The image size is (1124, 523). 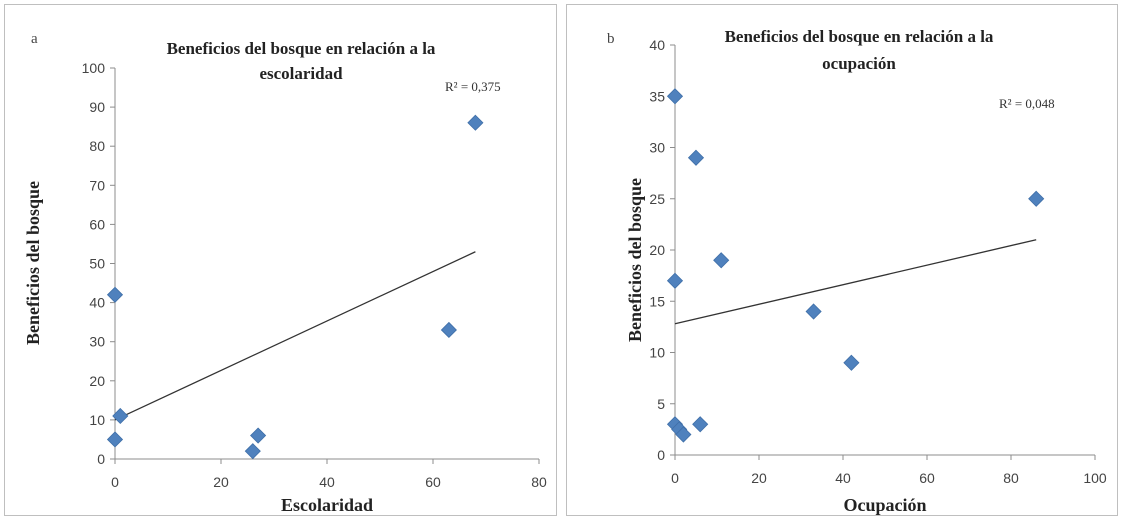 What do you see at coordinates (611, 39) in the screenshot?
I see `chart-b-panel-letter: b` at bounding box center [611, 39].